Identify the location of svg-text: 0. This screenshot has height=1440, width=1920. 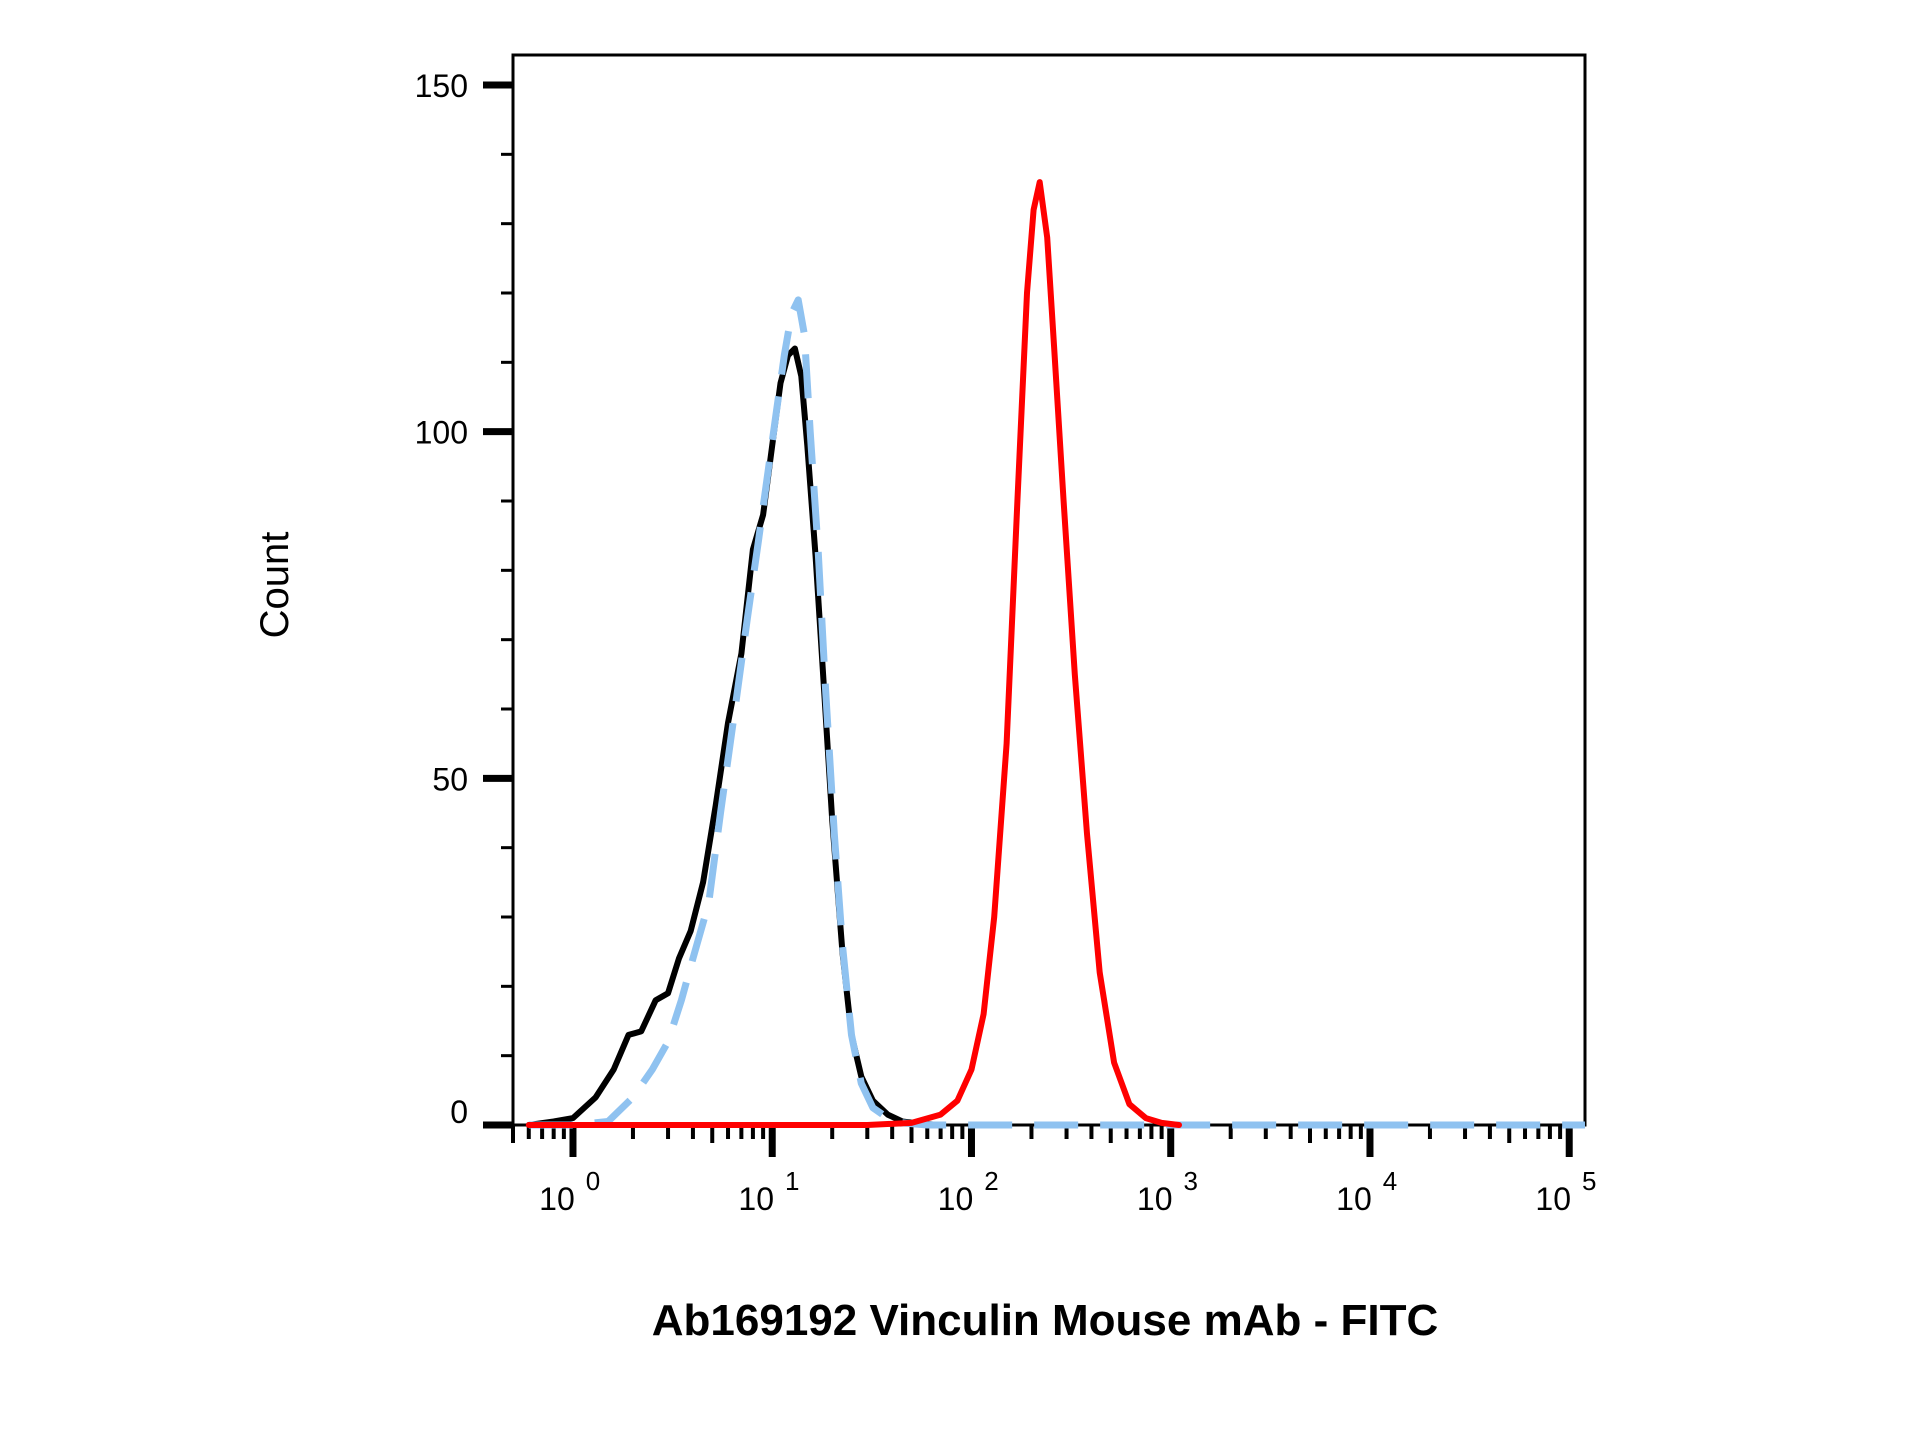
(593, 1181).